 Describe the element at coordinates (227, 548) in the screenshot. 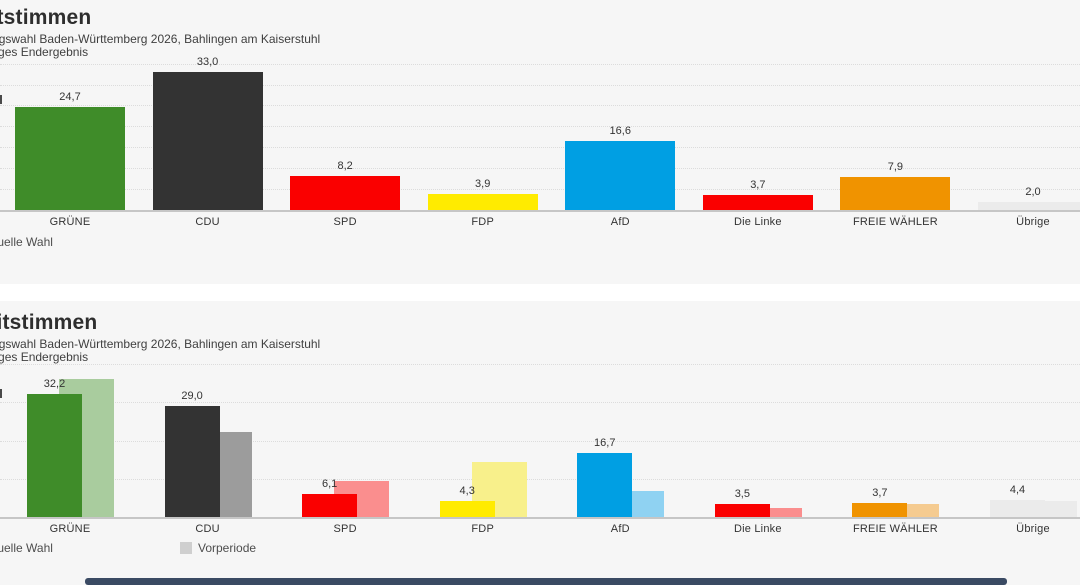

I see `legend-label-previous-period: Vorperiode` at that location.